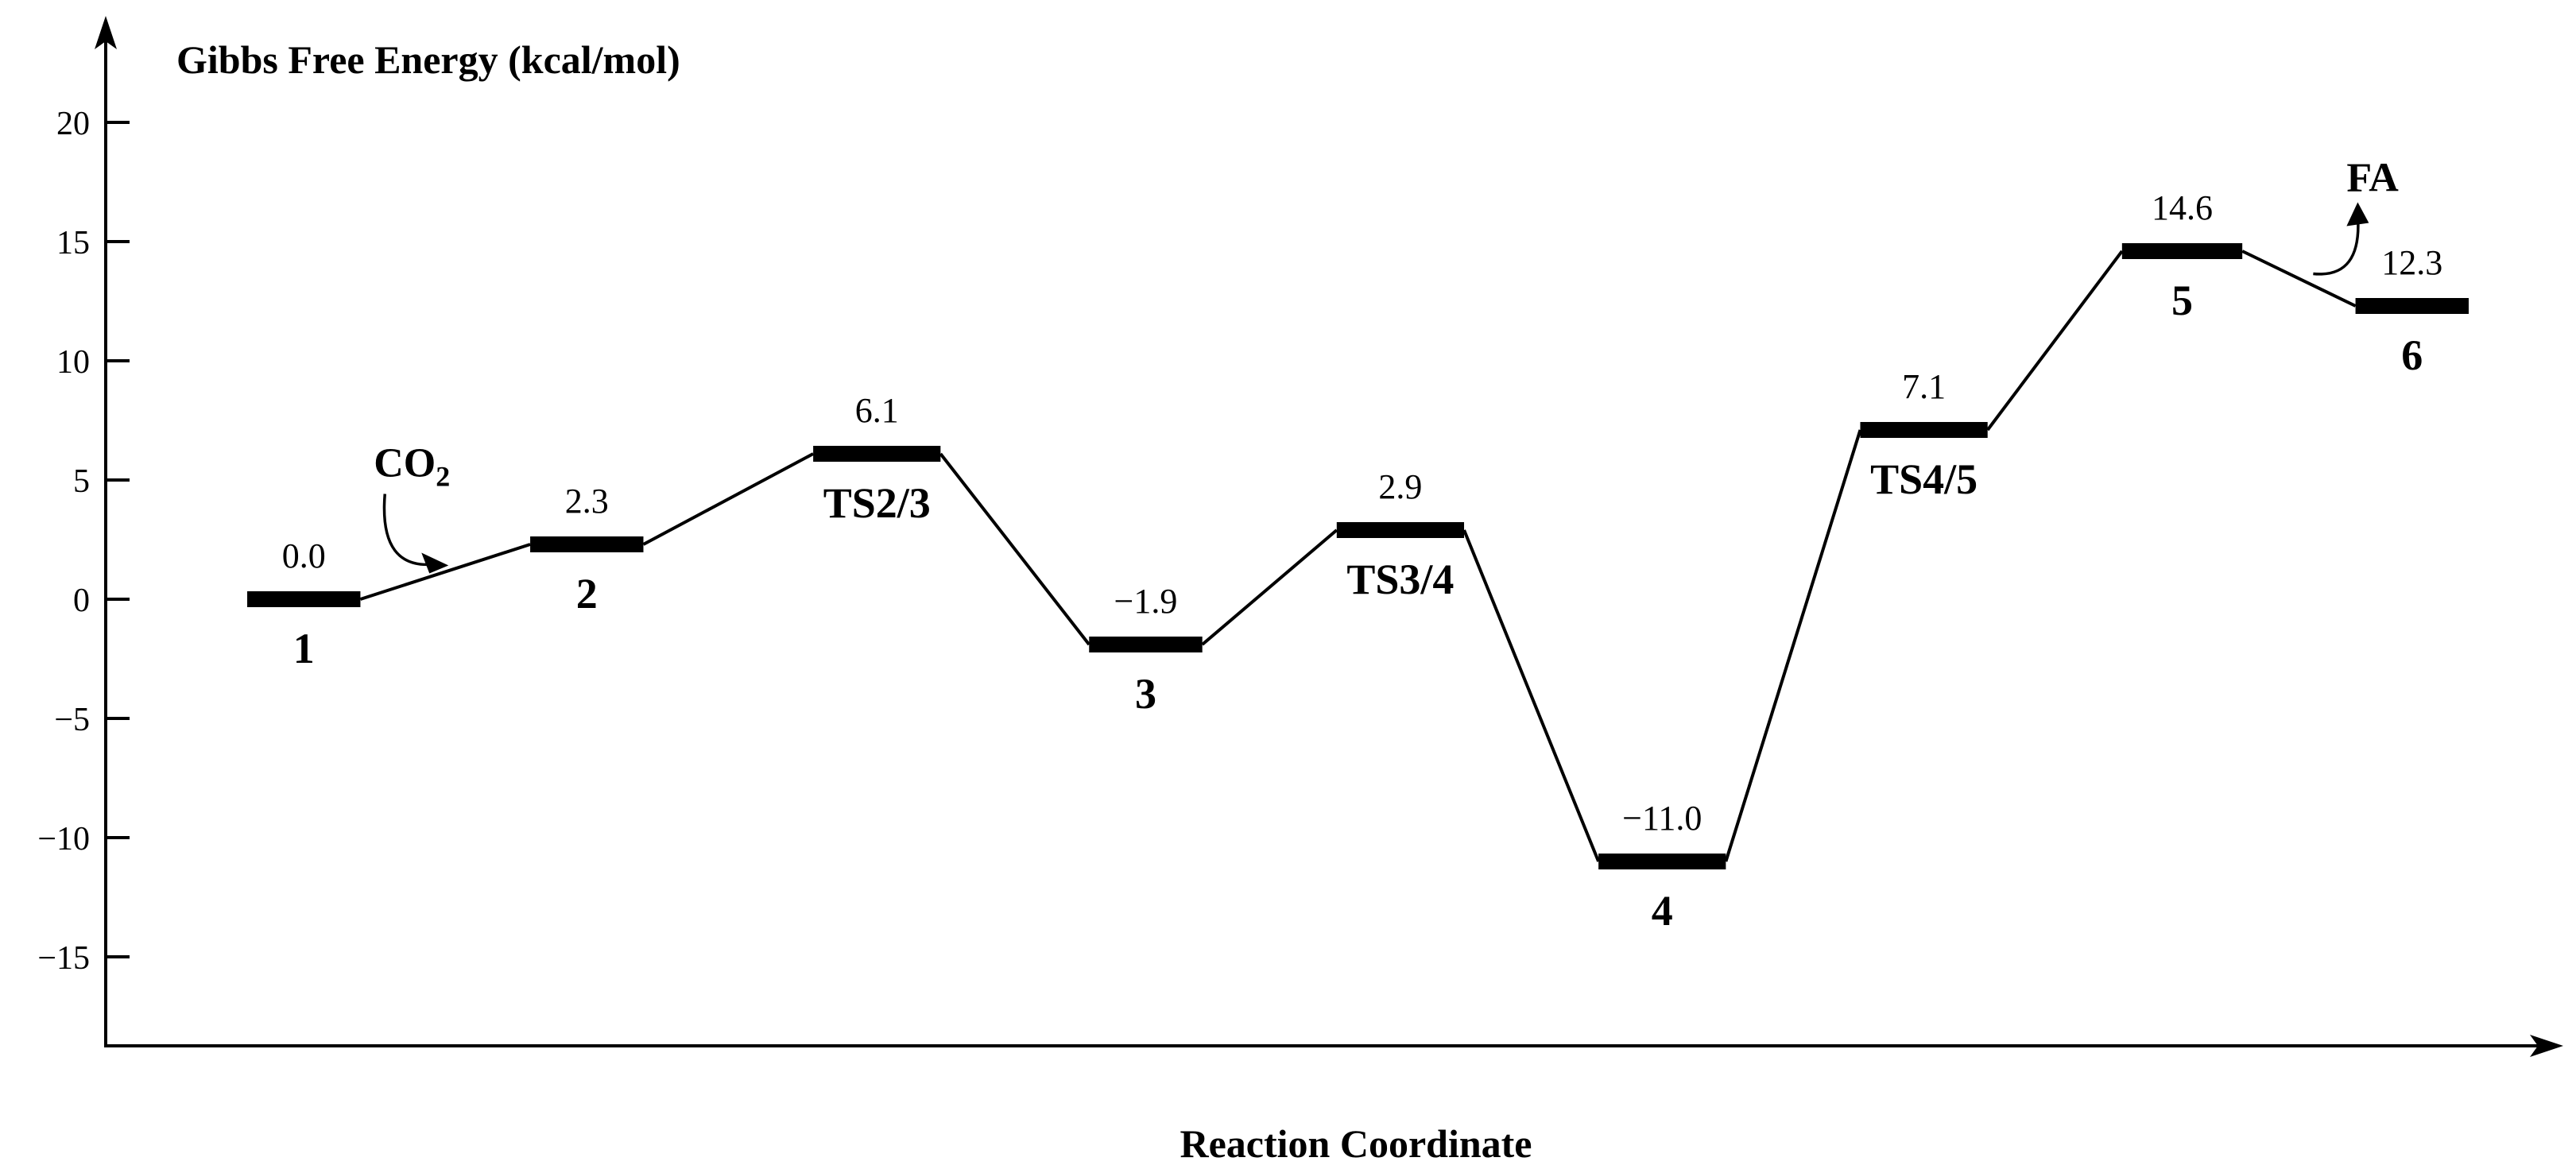 Image resolution: width=2576 pixels, height=1173 pixels. What do you see at coordinates (1146, 601) in the screenshot?
I see `energy-value-s3: −1.9` at bounding box center [1146, 601].